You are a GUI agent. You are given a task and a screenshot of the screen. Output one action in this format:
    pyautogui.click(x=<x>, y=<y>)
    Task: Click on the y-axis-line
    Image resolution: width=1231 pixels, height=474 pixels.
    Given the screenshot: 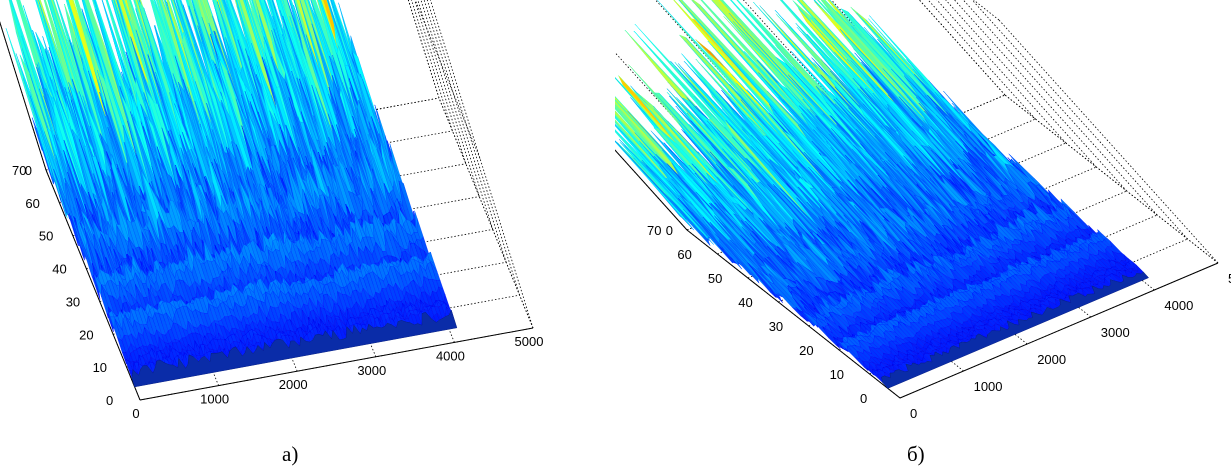 What is the action you would take?
    pyautogui.click(x=93, y=285)
    